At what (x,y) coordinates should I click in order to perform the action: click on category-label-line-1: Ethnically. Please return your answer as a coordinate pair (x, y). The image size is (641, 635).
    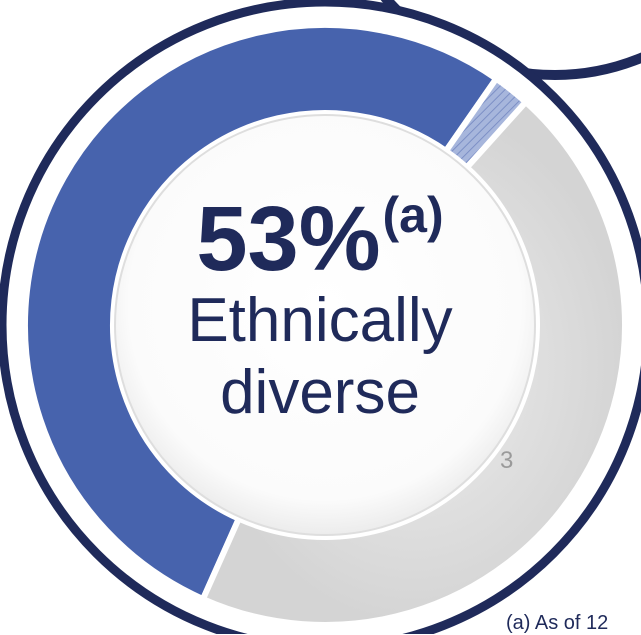
    Looking at the image, I should click on (320, 320).